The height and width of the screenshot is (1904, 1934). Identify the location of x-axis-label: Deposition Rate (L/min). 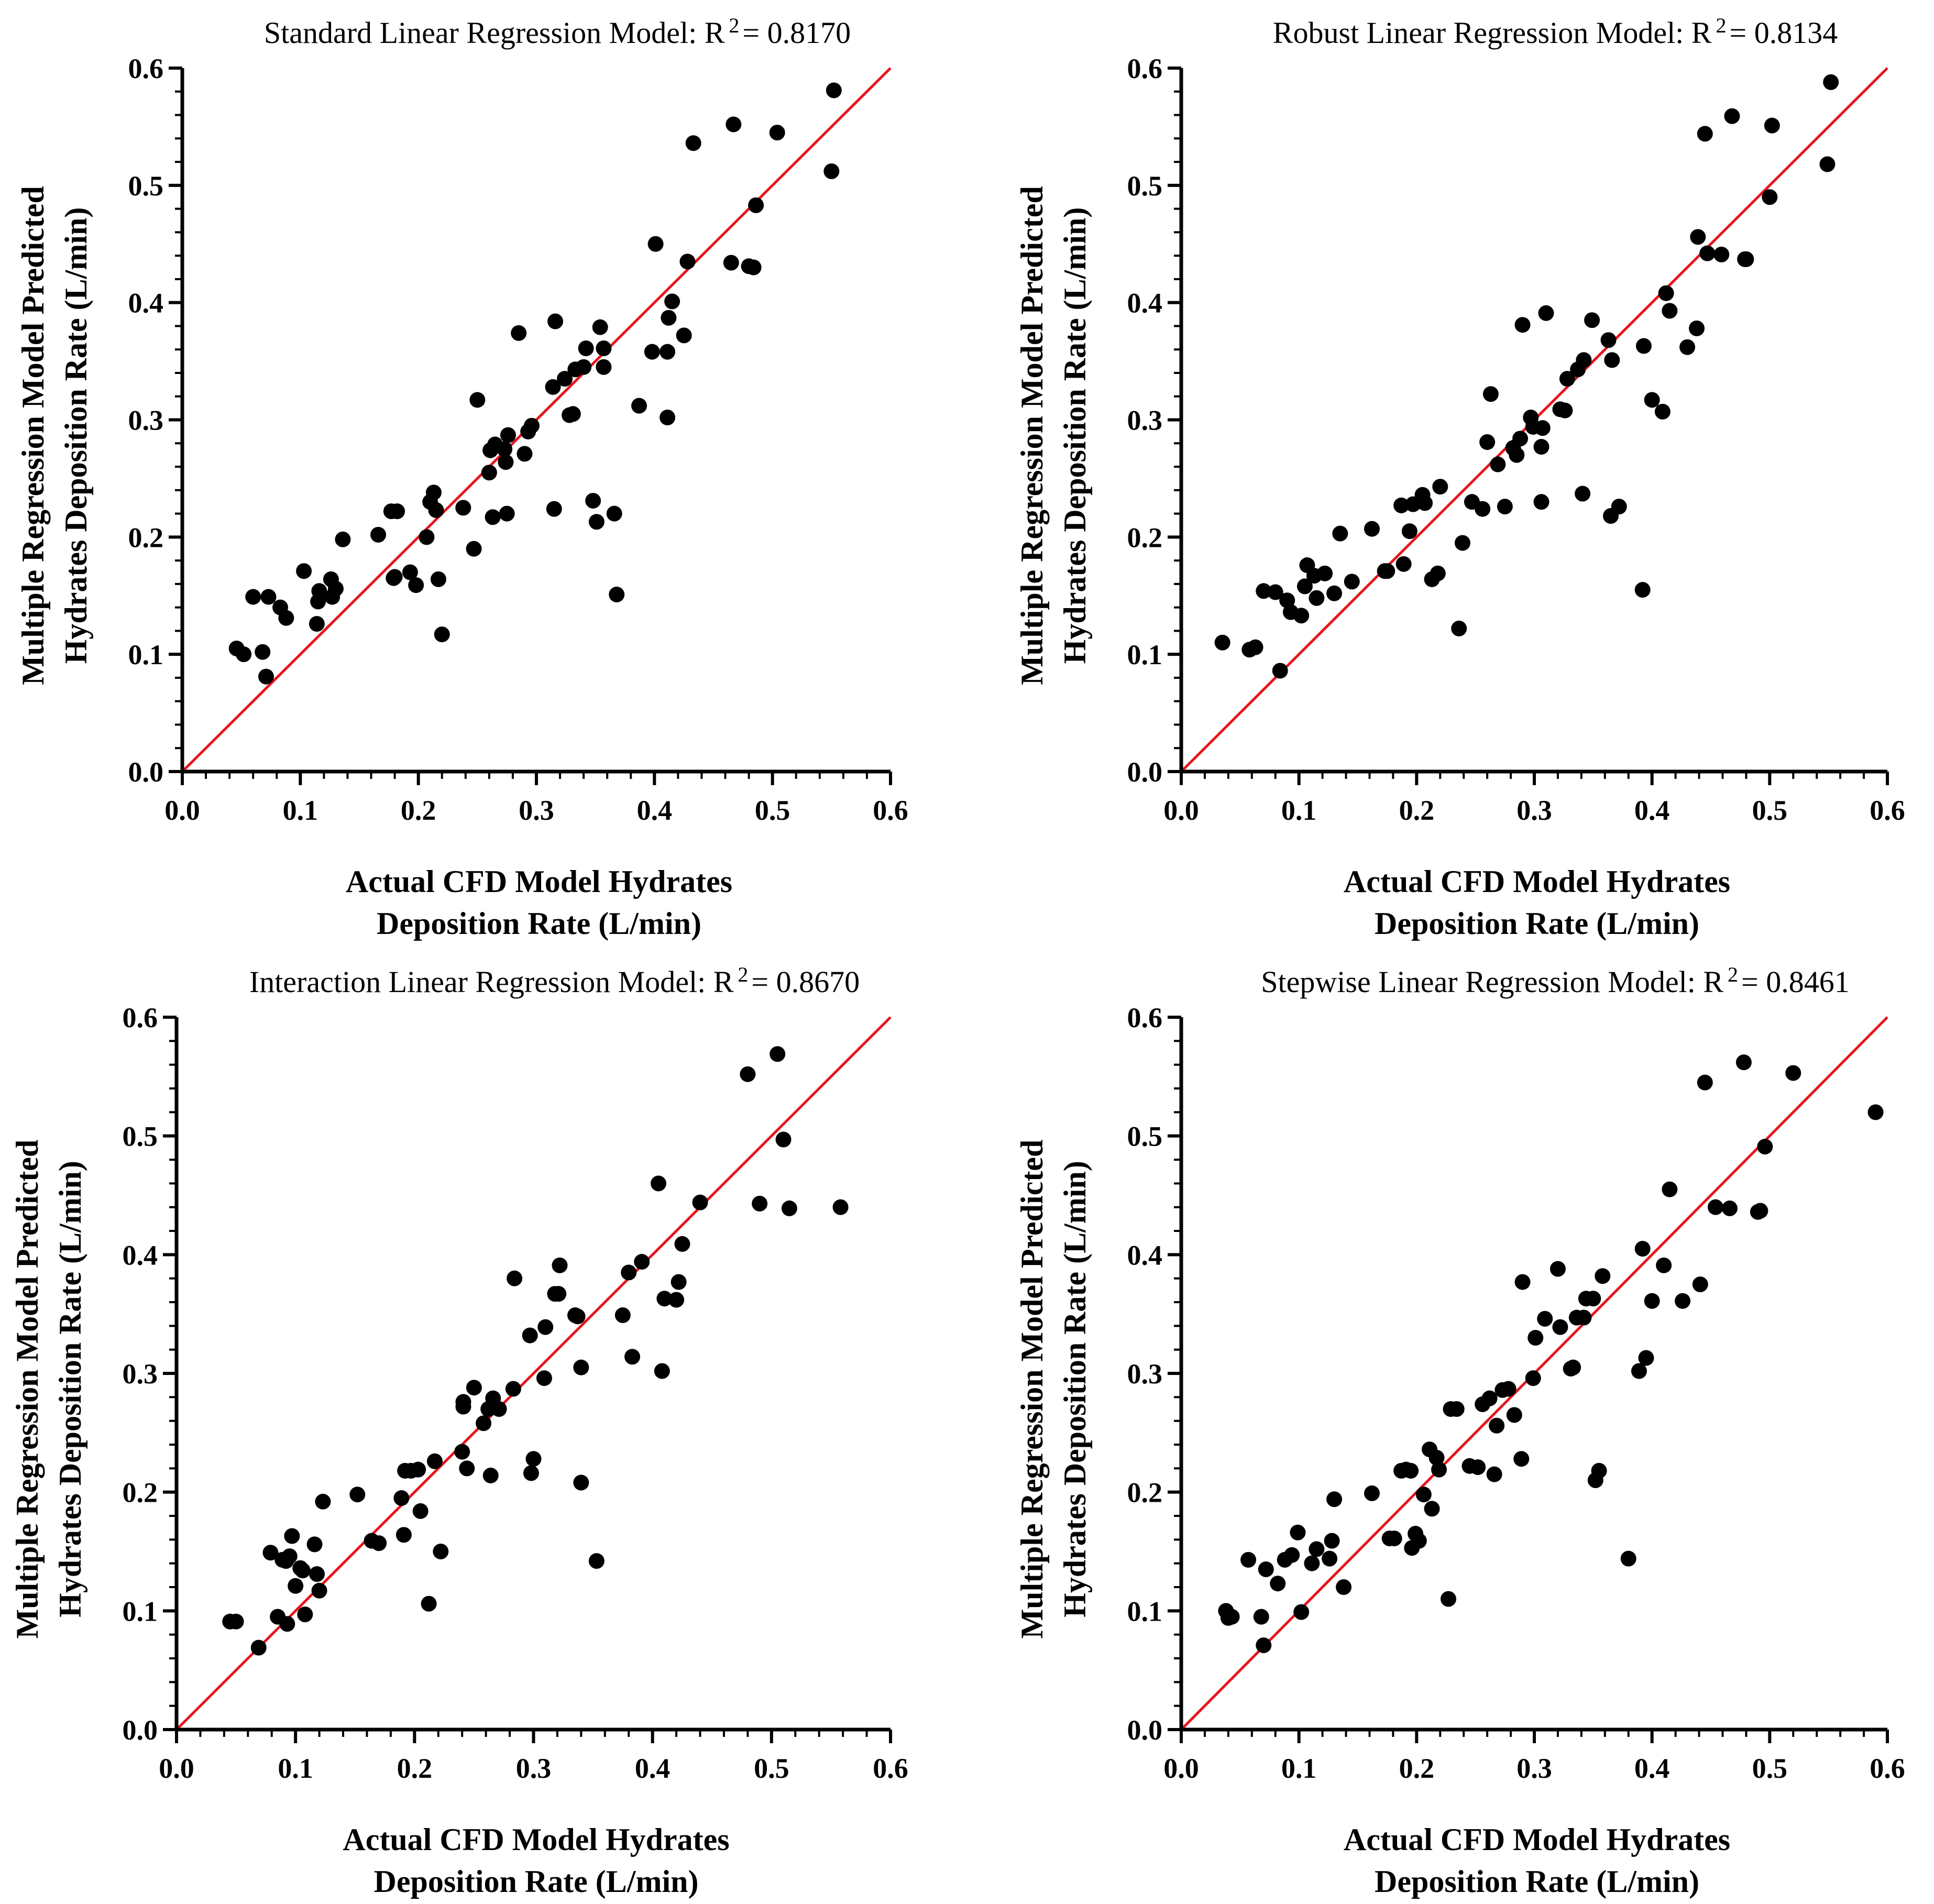
(1537, 923).